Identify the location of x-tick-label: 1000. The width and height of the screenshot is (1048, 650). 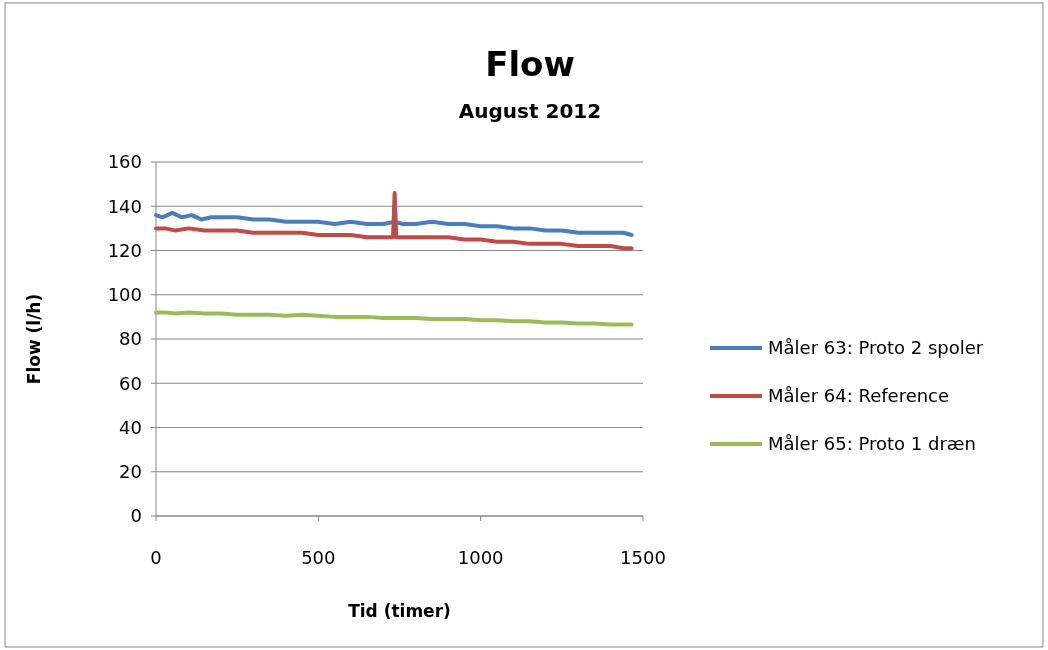
(480, 557).